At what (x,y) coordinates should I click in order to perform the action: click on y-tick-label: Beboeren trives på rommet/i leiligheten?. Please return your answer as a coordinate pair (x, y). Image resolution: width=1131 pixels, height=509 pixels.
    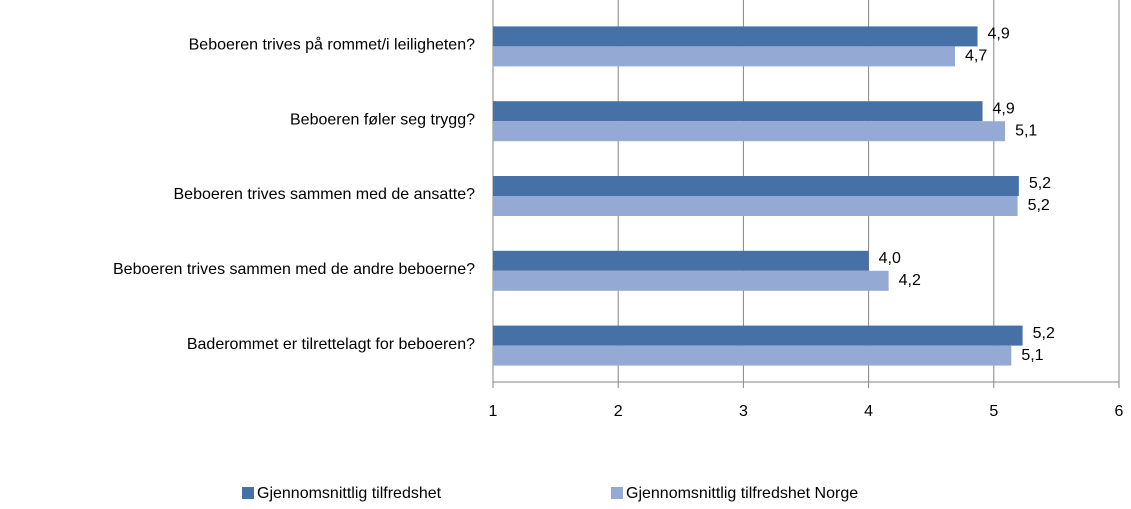
    Looking at the image, I should click on (332, 45).